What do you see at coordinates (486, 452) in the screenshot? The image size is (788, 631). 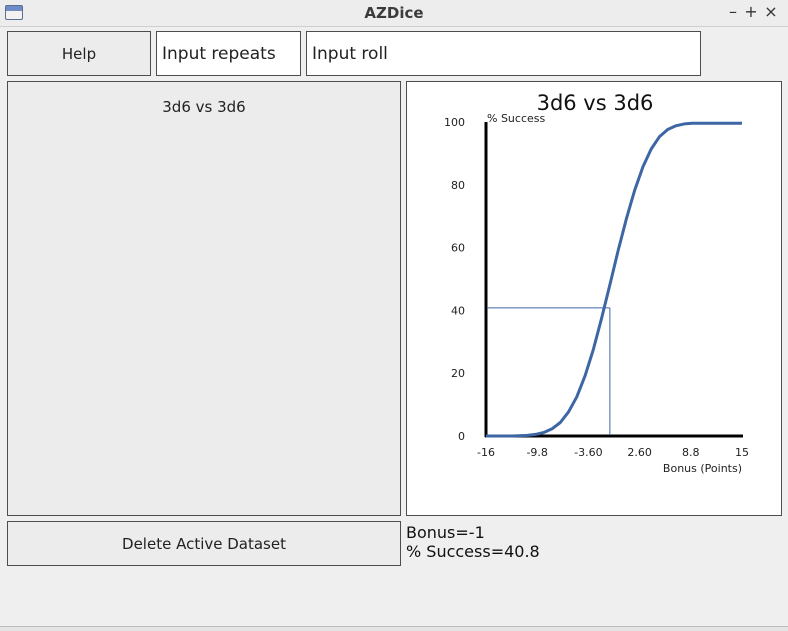 I see `x-tick-label: -16` at bounding box center [486, 452].